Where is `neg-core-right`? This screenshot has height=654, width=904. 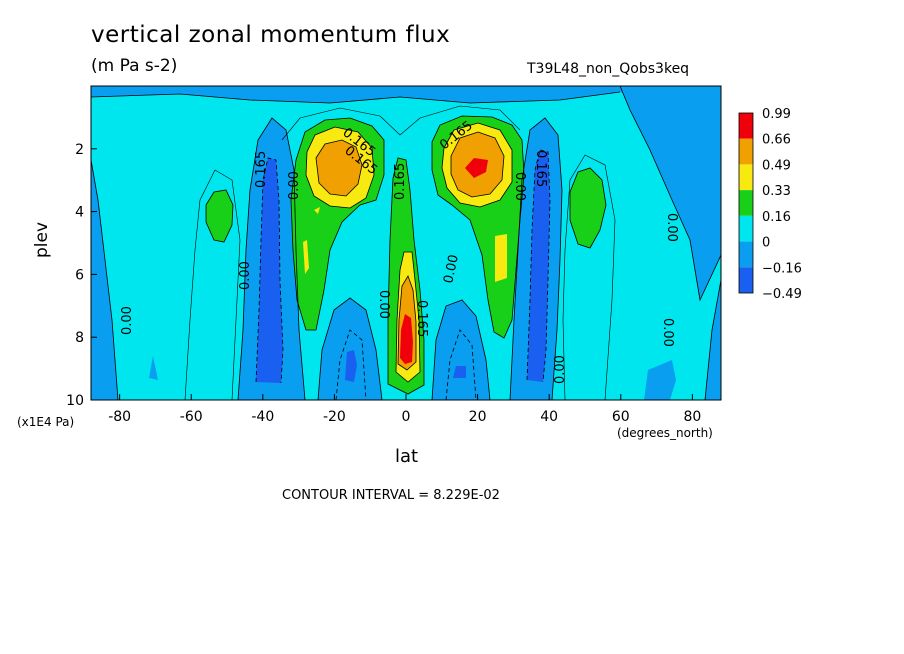 neg-core-right is located at coordinates (538, 266).